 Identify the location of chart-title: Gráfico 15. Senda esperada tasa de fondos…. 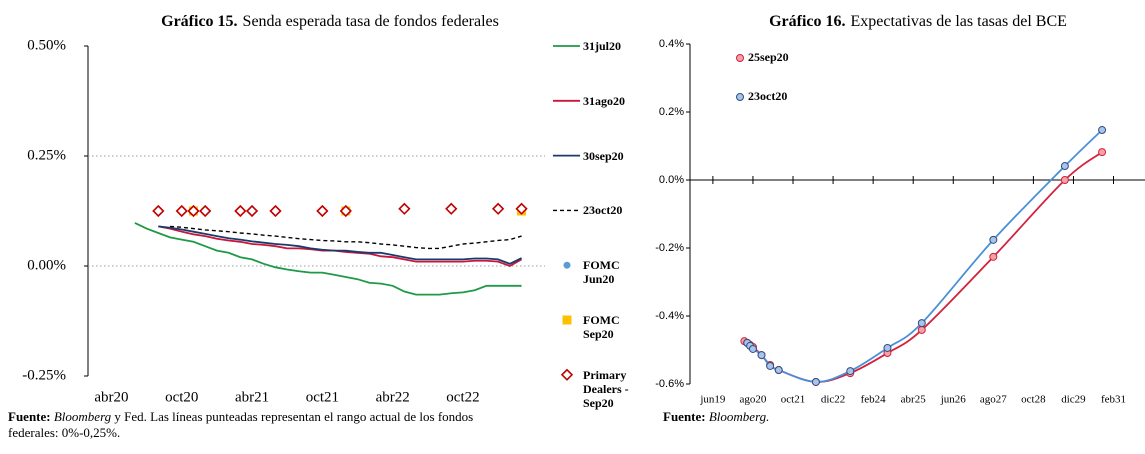
(330, 21).